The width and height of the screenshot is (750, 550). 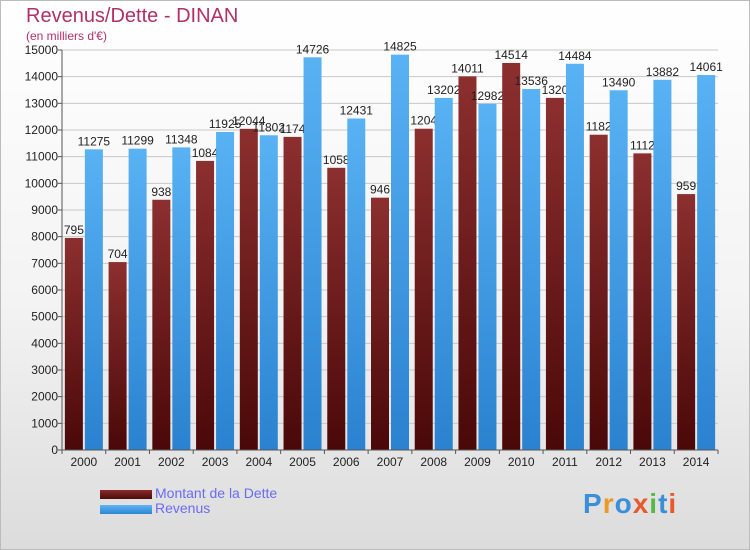 What do you see at coordinates (336, 160) in the screenshot?
I see `data-label-dette: 1058` at bounding box center [336, 160].